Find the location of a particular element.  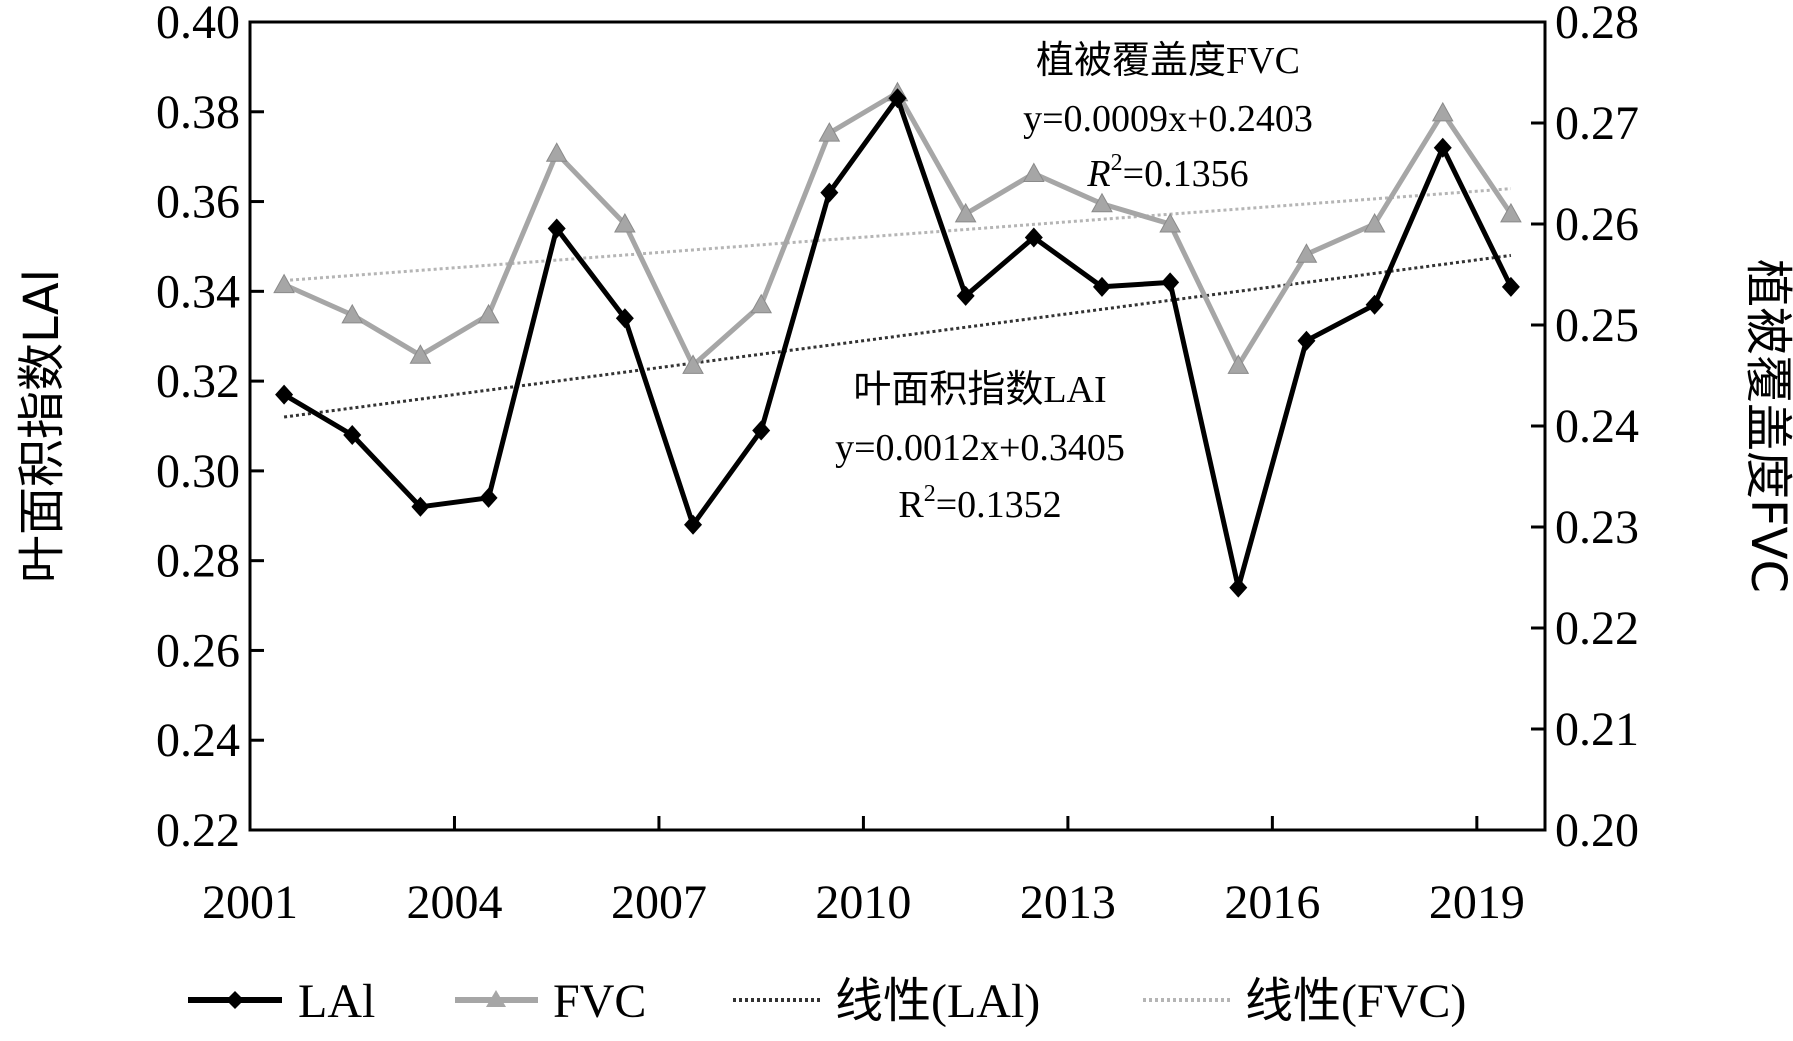

fvc-r-sup: 2 is located at coordinates (1117, 163).